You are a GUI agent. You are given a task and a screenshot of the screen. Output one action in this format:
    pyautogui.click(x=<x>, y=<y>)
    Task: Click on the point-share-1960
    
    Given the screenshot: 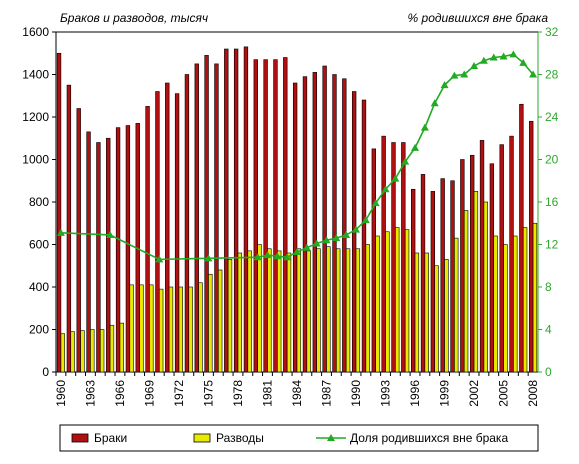 What is the action you would take?
    pyautogui.click(x=60, y=232)
    